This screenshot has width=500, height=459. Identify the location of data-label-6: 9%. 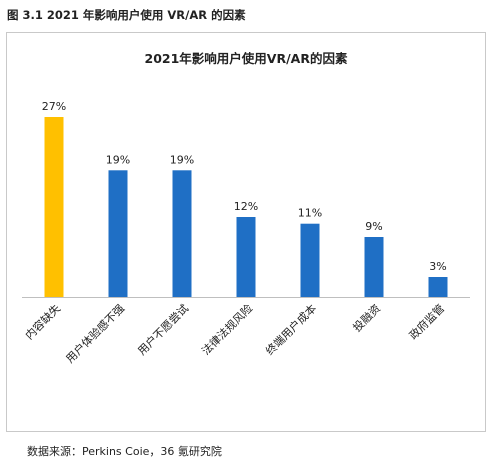
(373, 226).